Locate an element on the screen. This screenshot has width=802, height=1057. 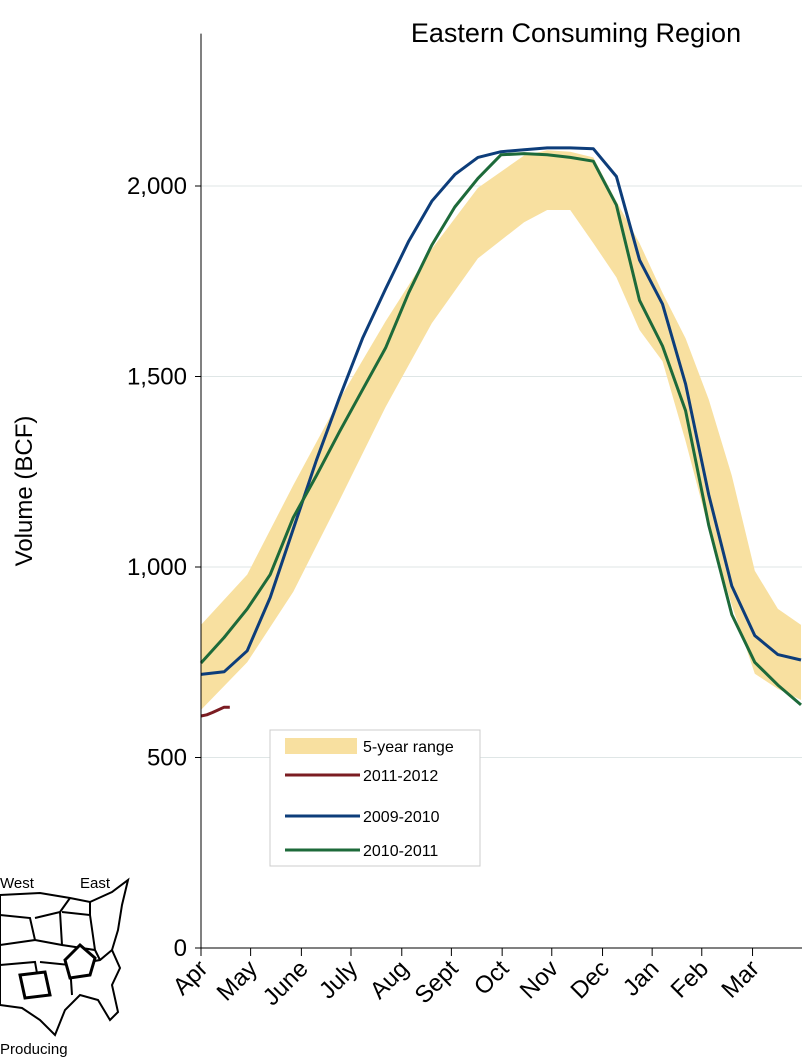
y-tick-label: 1,000 is located at coordinates (157, 567).